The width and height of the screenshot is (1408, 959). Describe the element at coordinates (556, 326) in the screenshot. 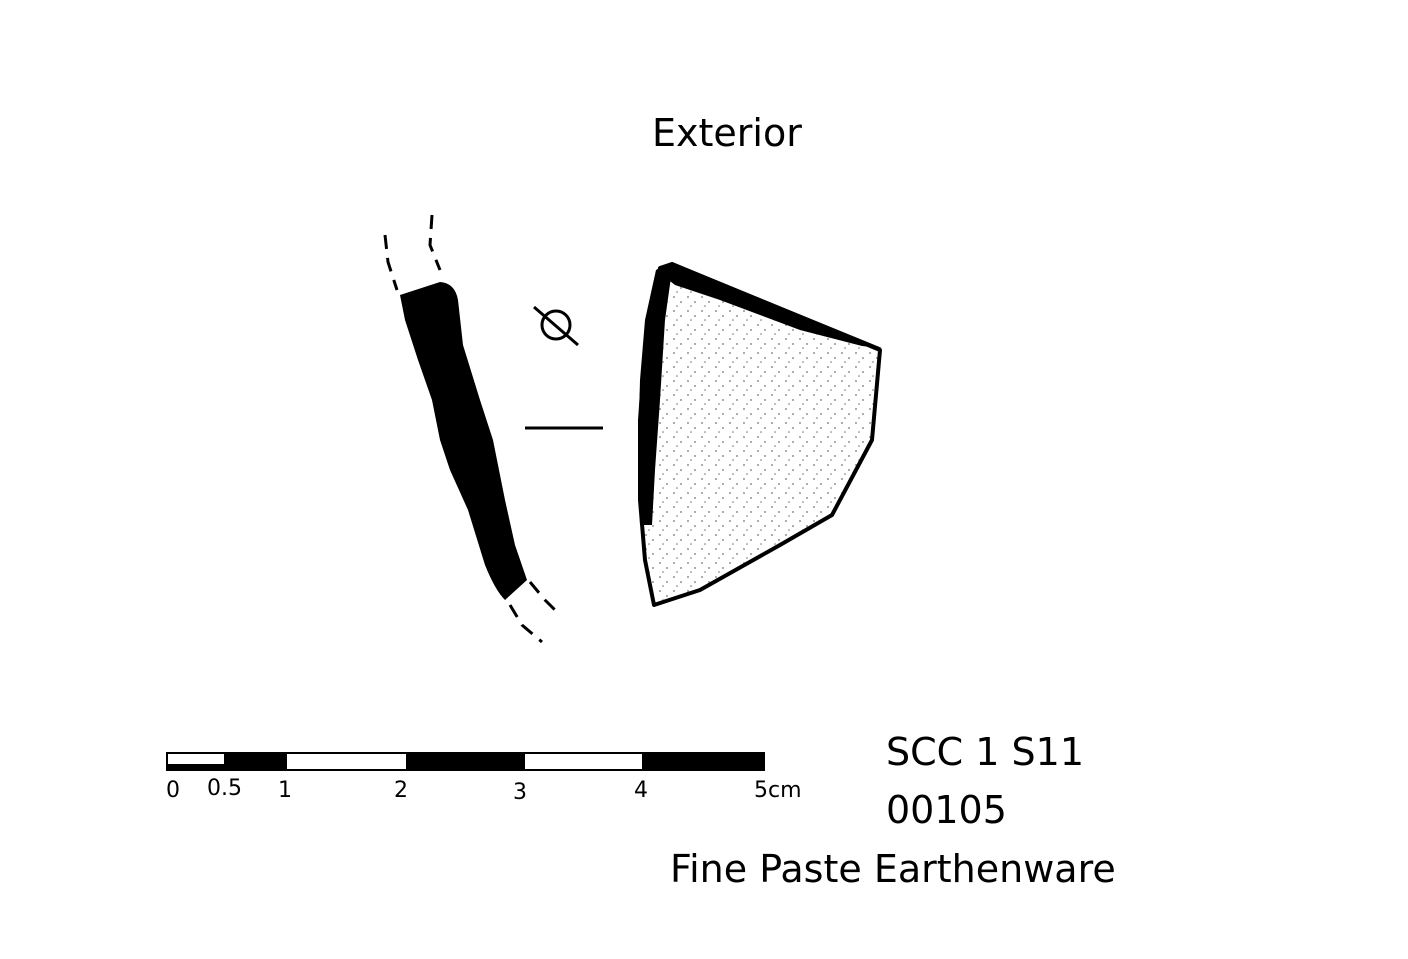

I see `diameter-symbol` at that location.